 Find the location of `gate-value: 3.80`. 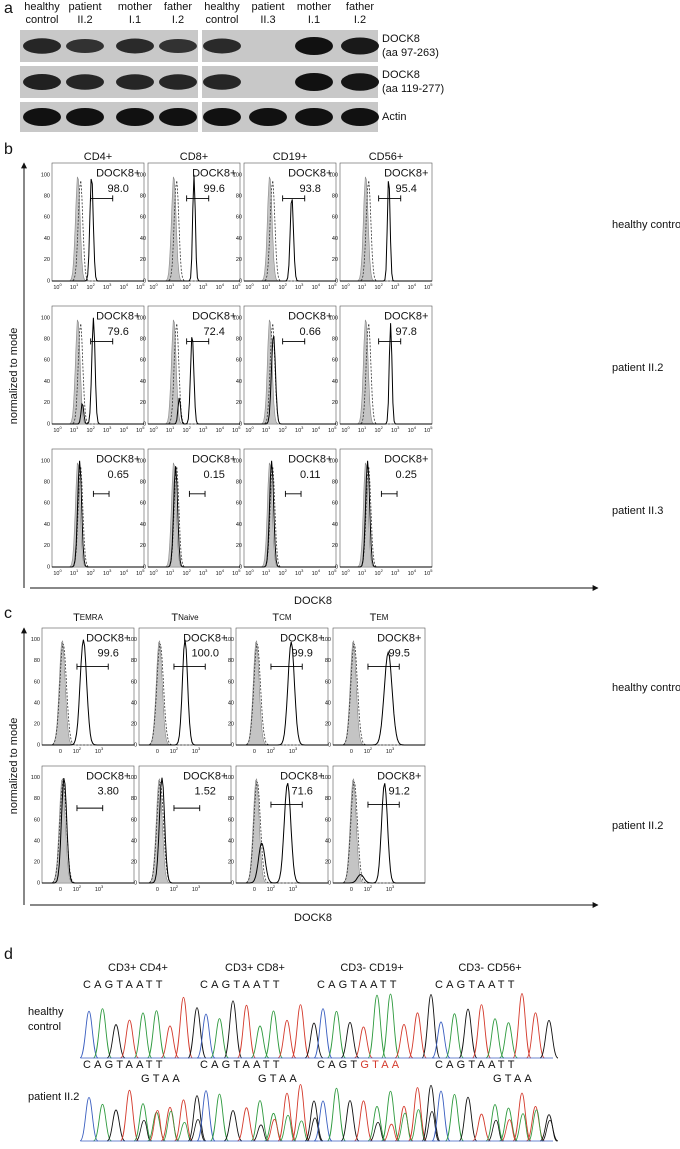

gate-value: 3.80 is located at coordinates (108, 792).